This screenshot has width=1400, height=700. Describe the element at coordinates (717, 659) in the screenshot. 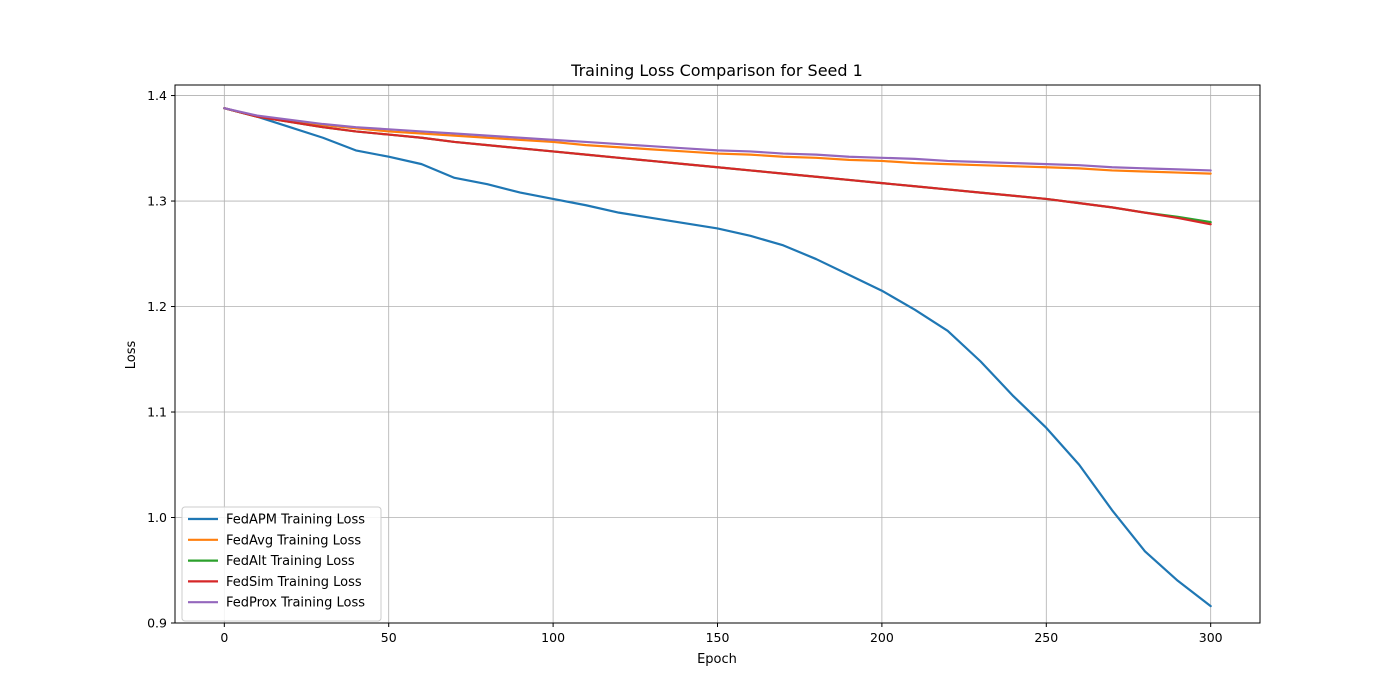

I see `x-axis-label: Epoch` at that location.